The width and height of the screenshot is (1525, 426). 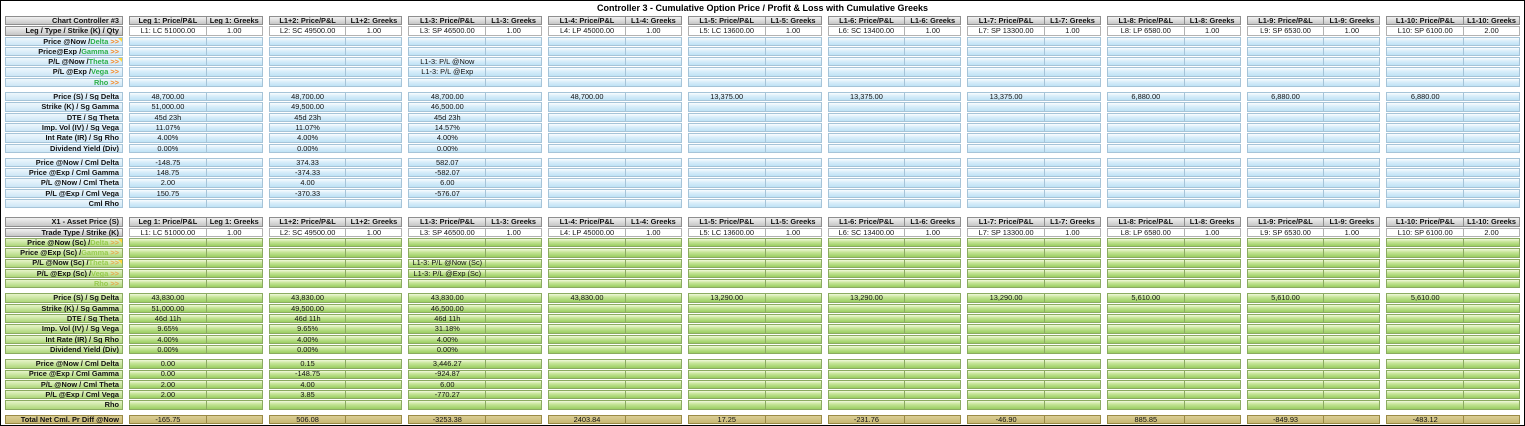 I want to click on value-cell: -770.27, so click(x=447, y=395).